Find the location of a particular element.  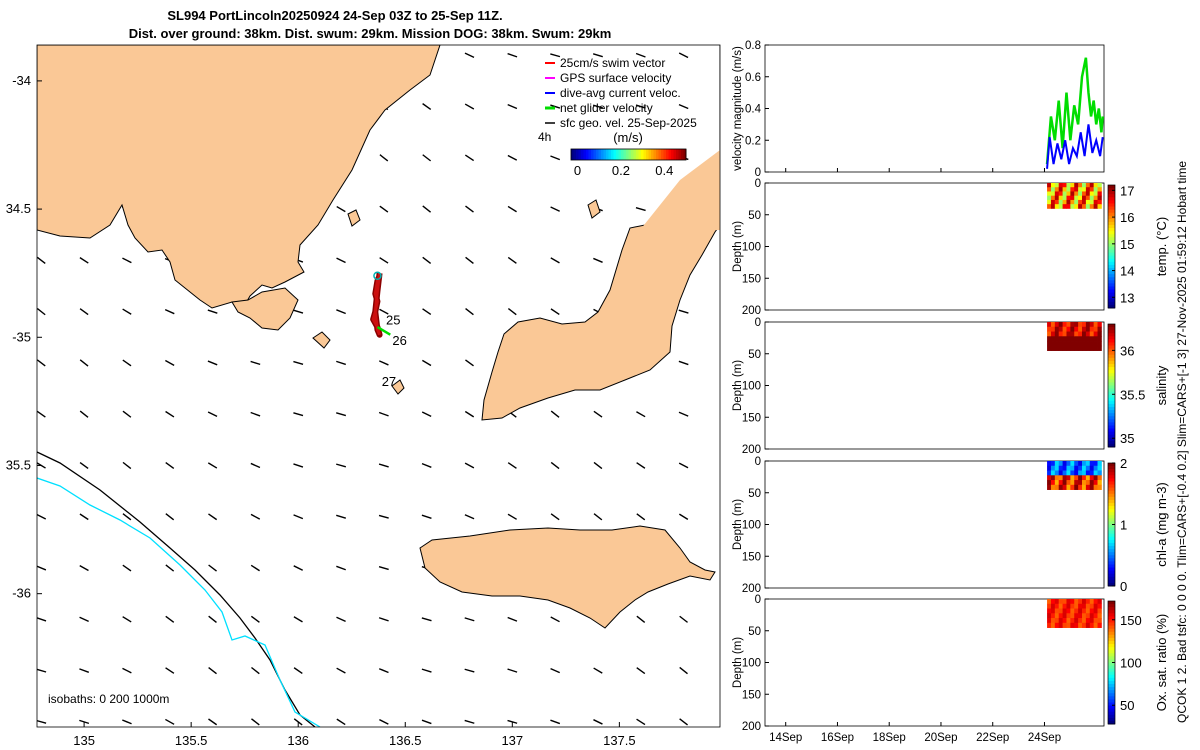

panel-colorbar-tick-label: 15 is located at coordinates (1127, 244).